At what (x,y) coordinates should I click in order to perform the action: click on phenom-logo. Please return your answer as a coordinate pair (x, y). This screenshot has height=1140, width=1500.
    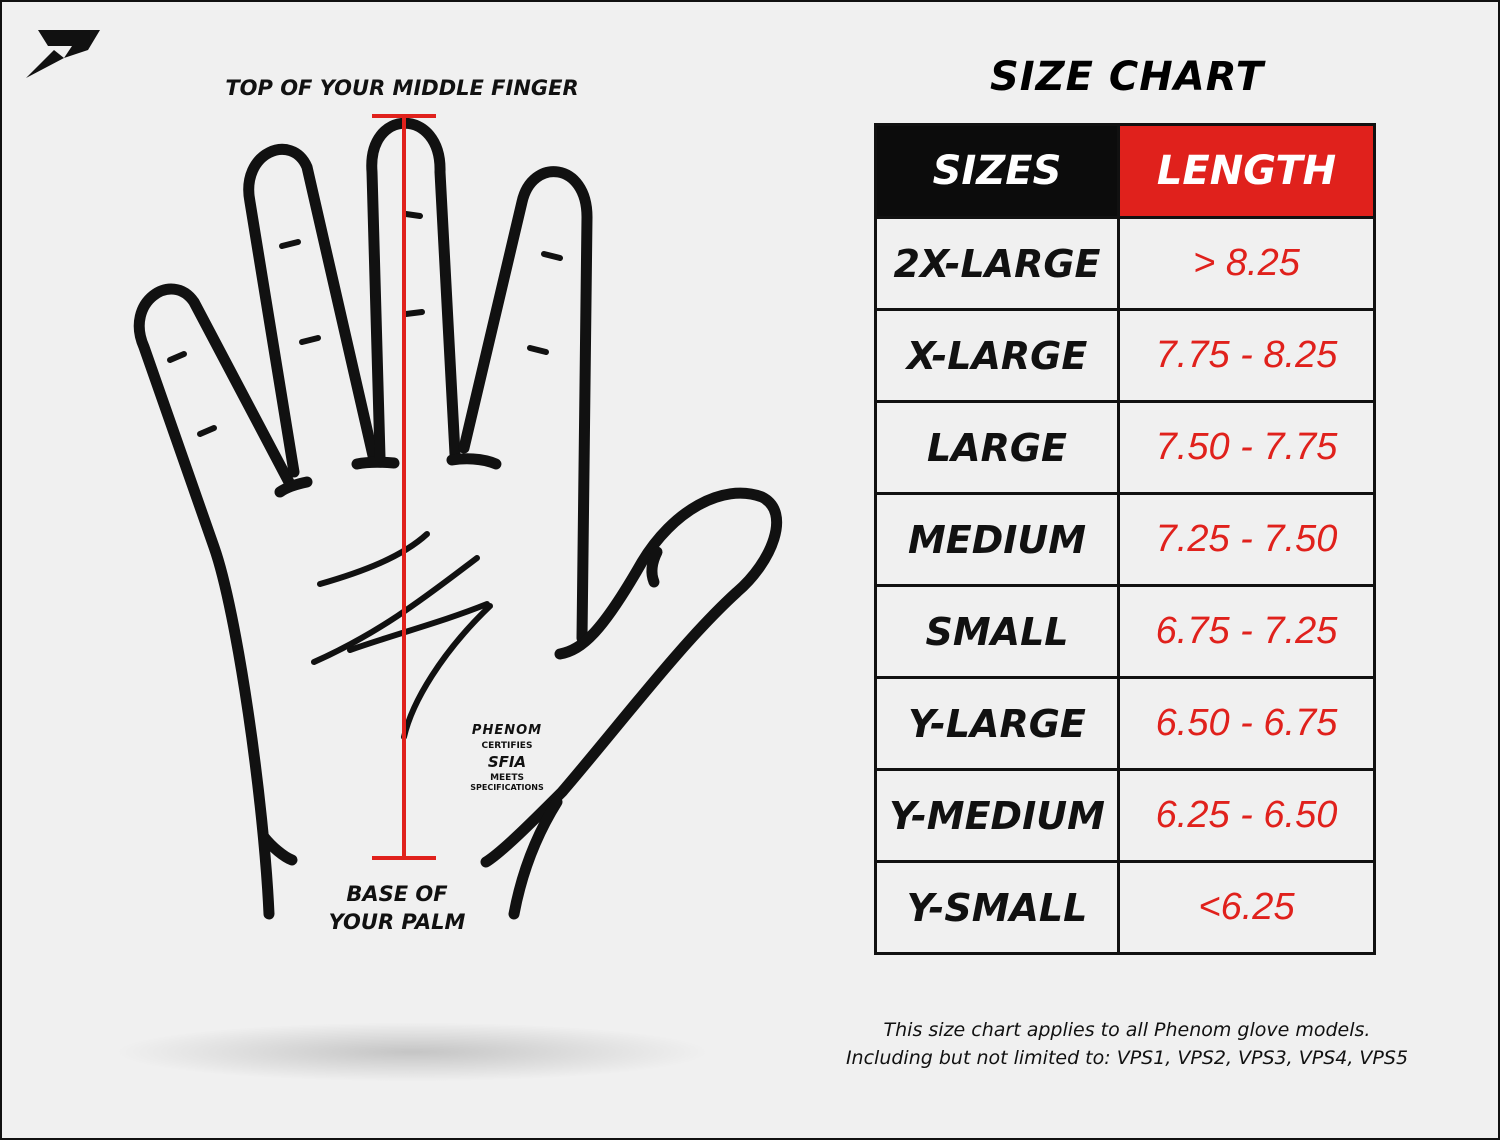
    Looking at the image, I should click on (63, 54).